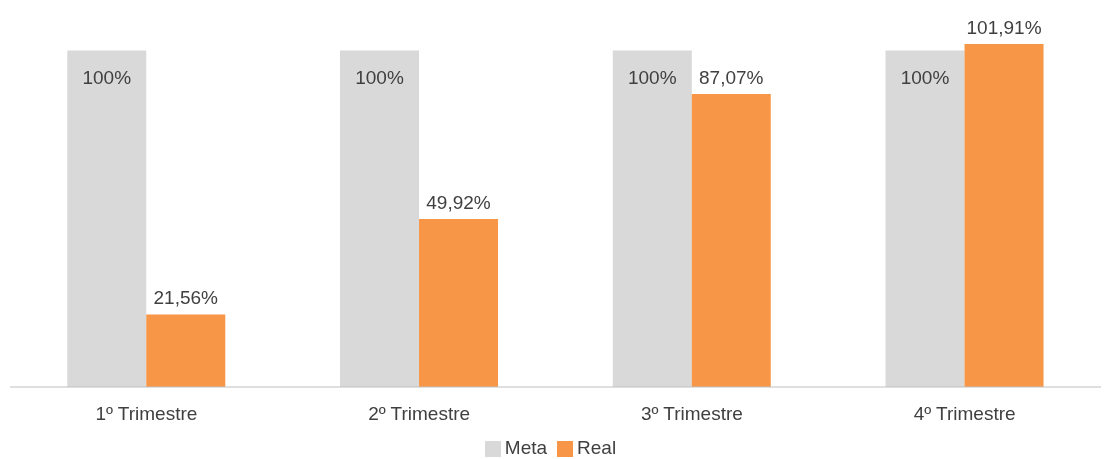 The image size is (1111, 459). What do you see at coordinates (526, 447) in the screenshot?
I see `legend-label: Meta` at bounding box center [526, 447].